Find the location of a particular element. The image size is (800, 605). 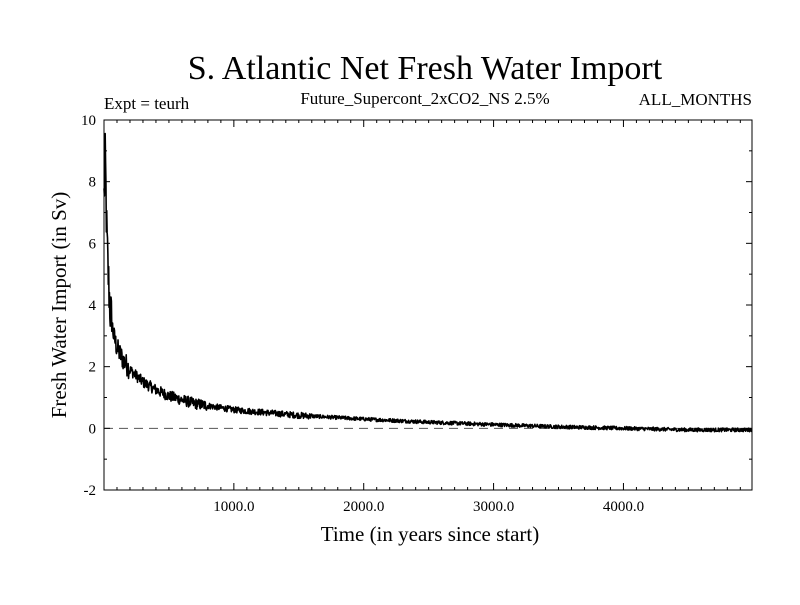

y-tick-label: 0 is located at coordinates (93, 429).